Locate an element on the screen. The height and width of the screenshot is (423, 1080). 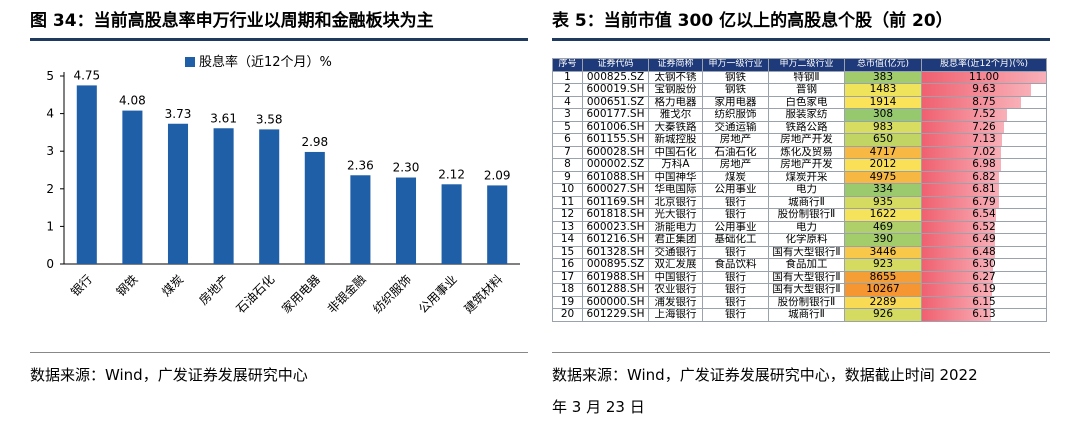
y-tick-label: 2 is located at coordinates (50, 189).